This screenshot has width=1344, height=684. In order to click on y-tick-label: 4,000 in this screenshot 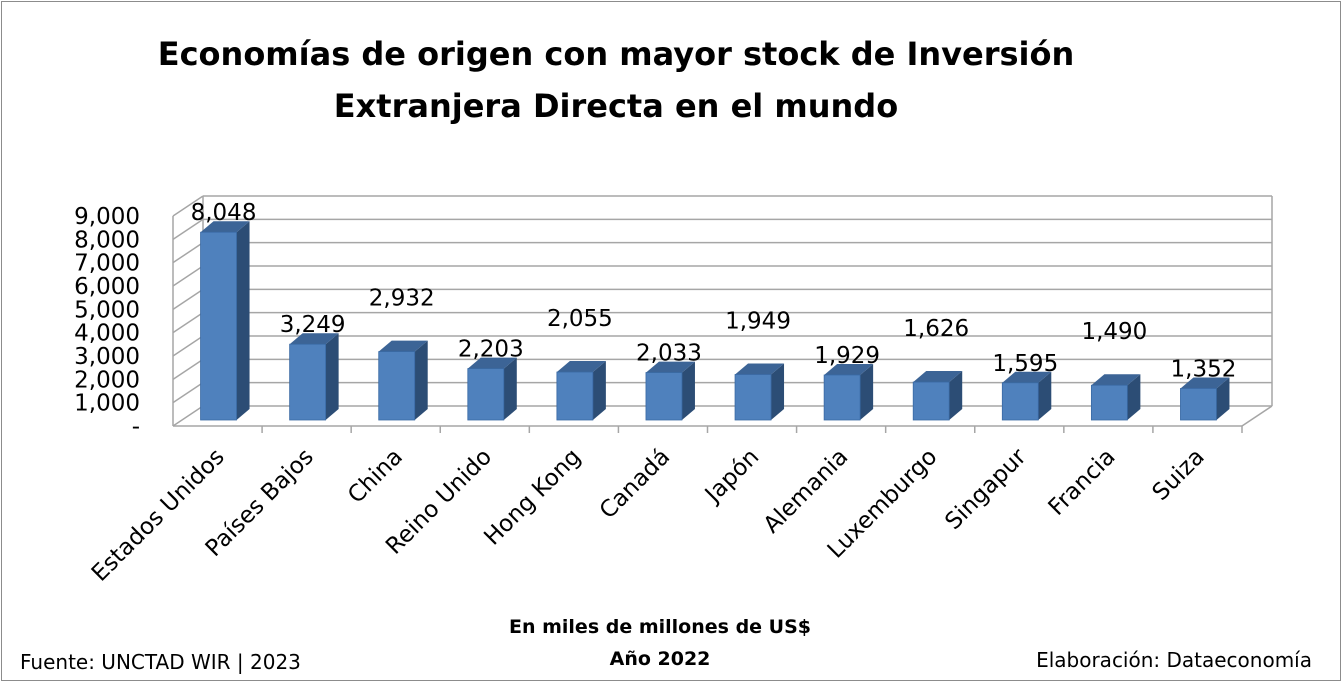, I will do `click(107, 334)`.